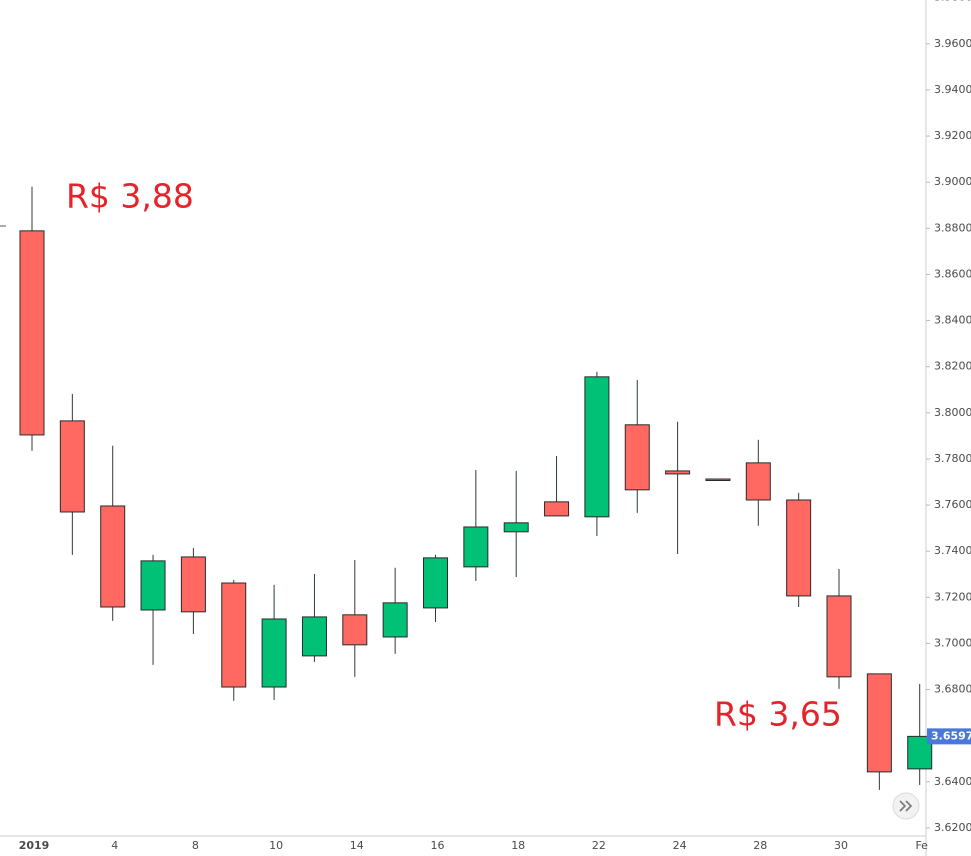 The width and height of the screenshot is (971, 856). I want to click on y-tick-label: 3.6400, so click(952, 781).